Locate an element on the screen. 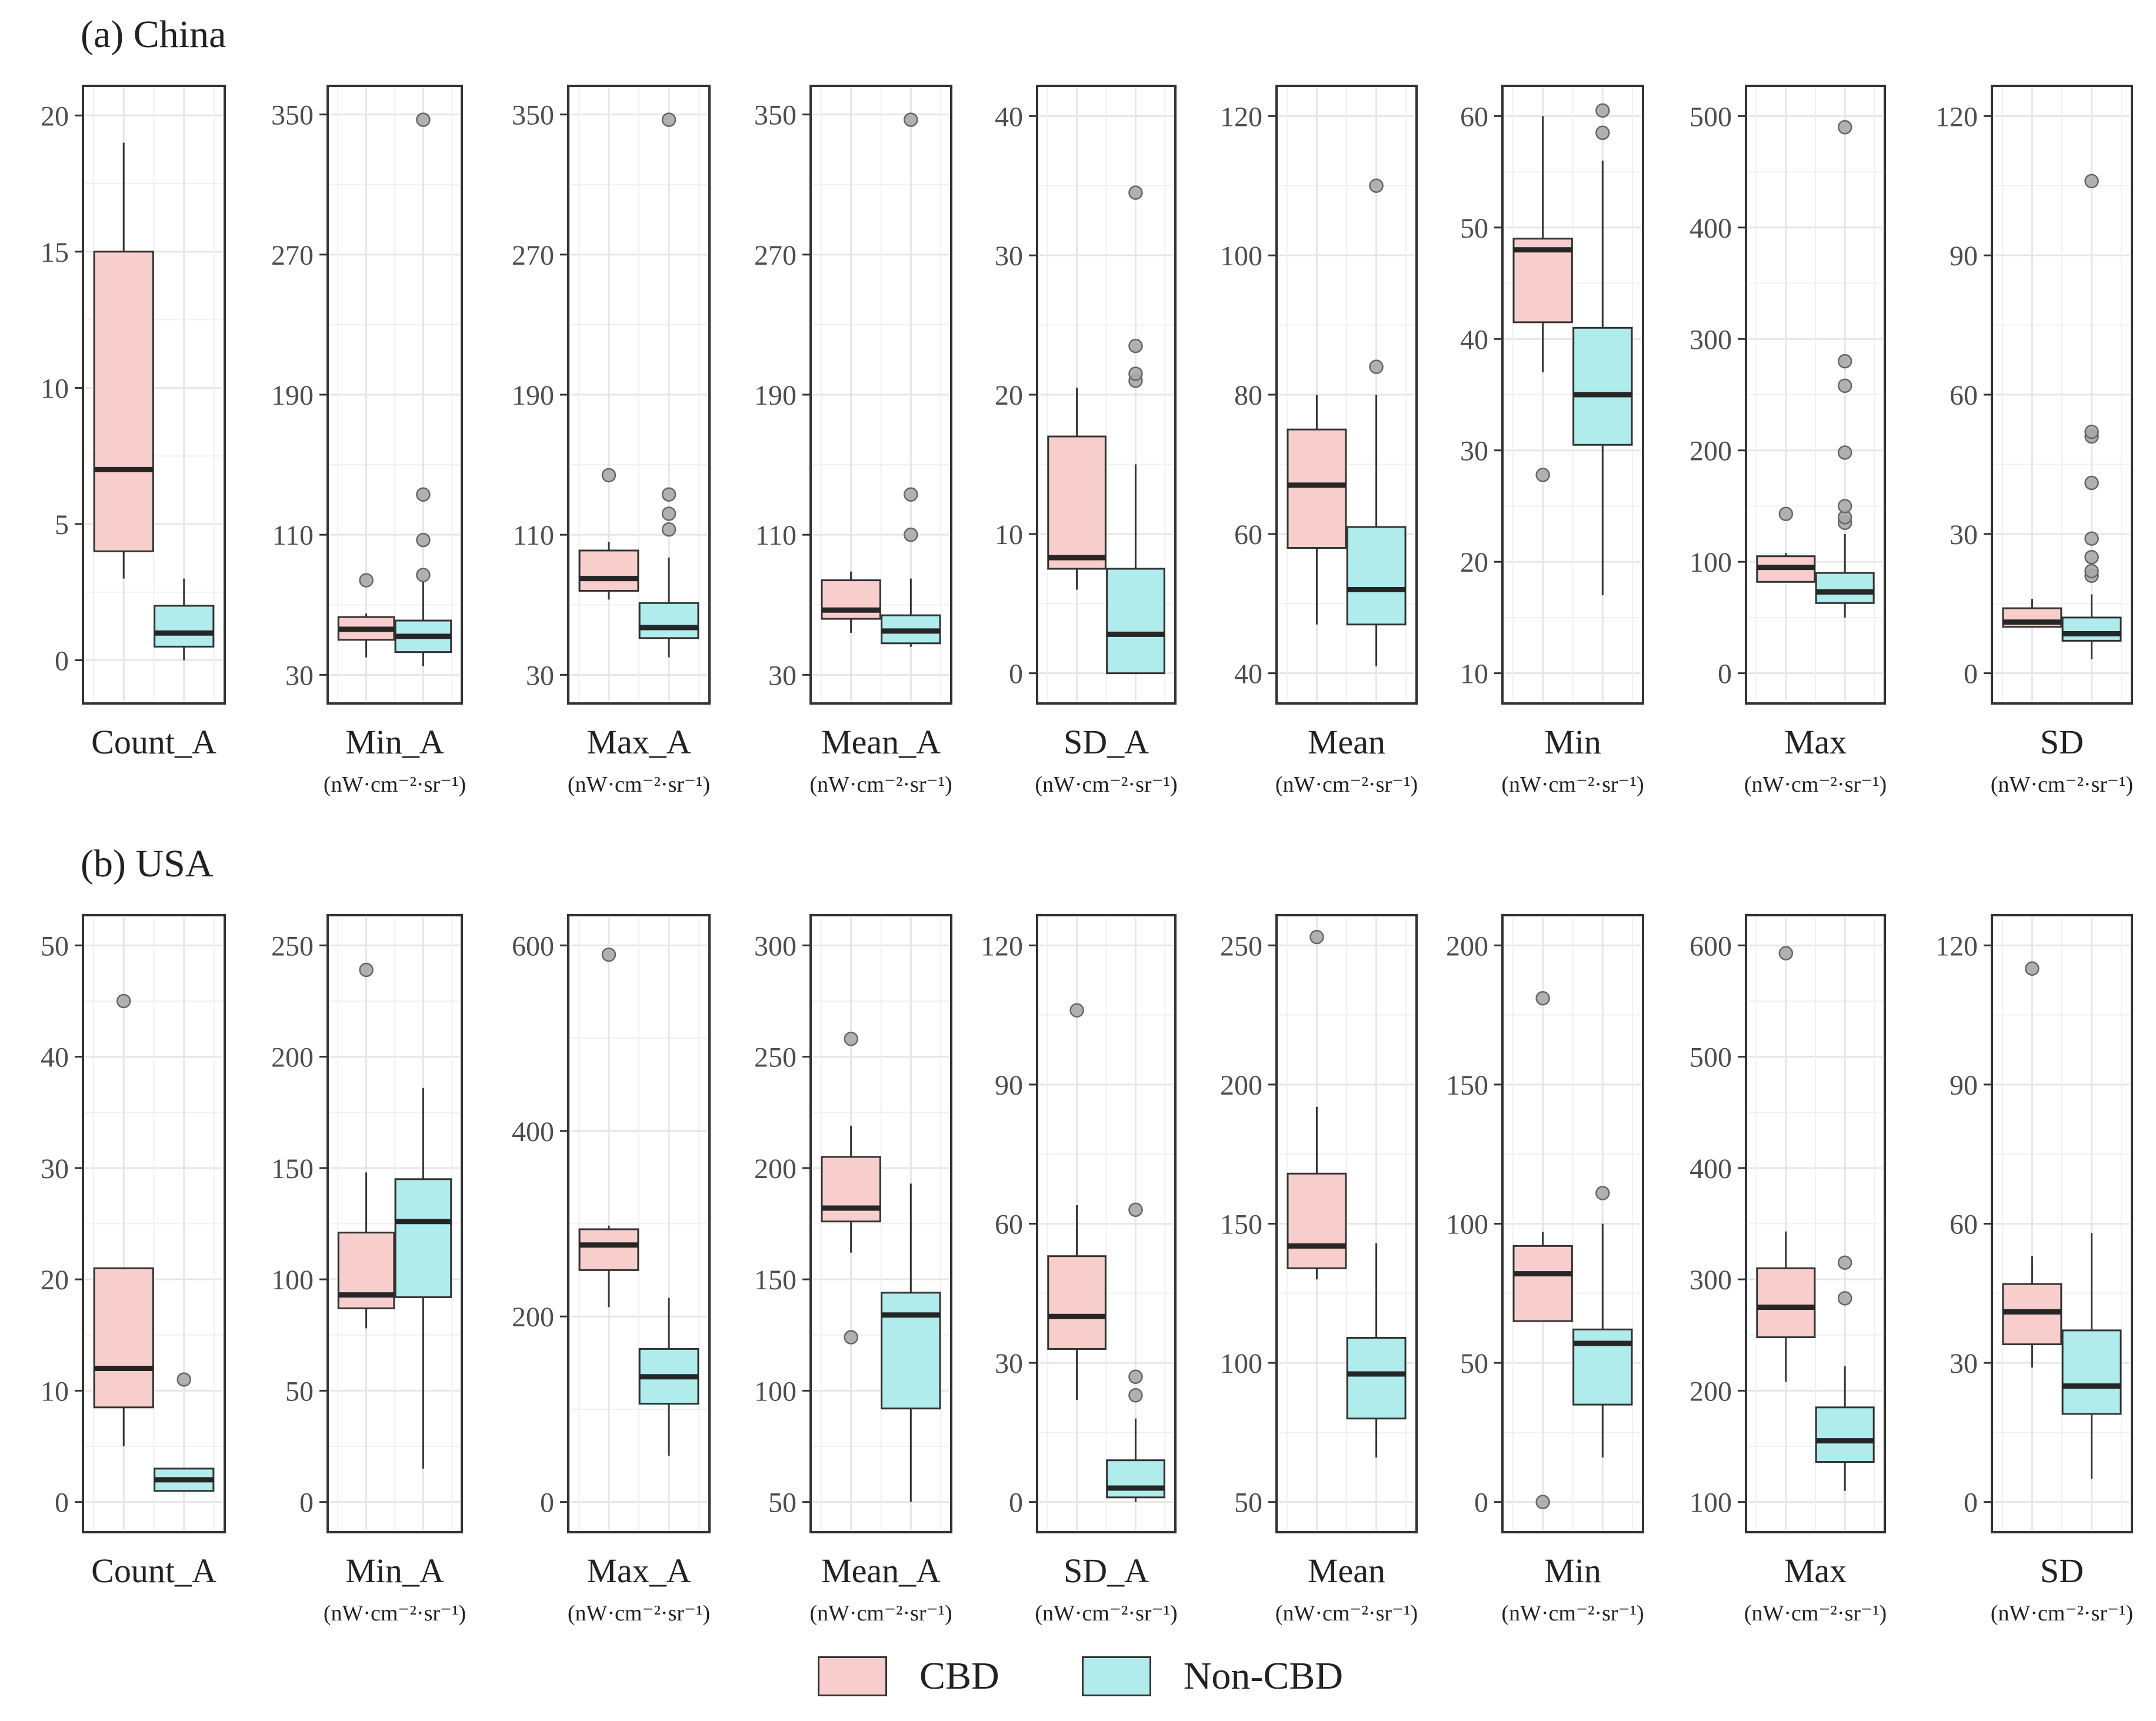 The width and height of the screenshot is (2156, 1721). legend-label-cbd: CBD is located at coordinates (959, 1676).